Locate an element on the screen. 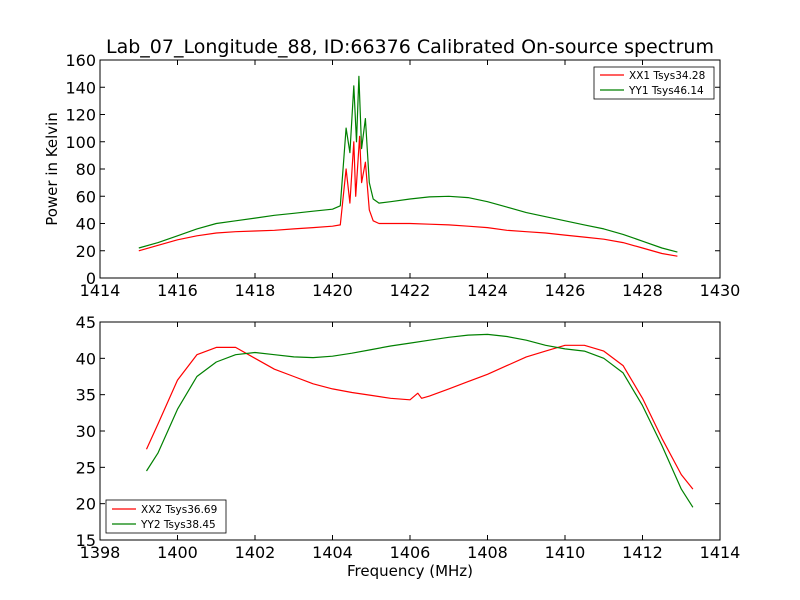 Image resolution: width=800 pixels, height=600 pixels. top-y-tick-label: 100 is located at coordinates (80, 142).